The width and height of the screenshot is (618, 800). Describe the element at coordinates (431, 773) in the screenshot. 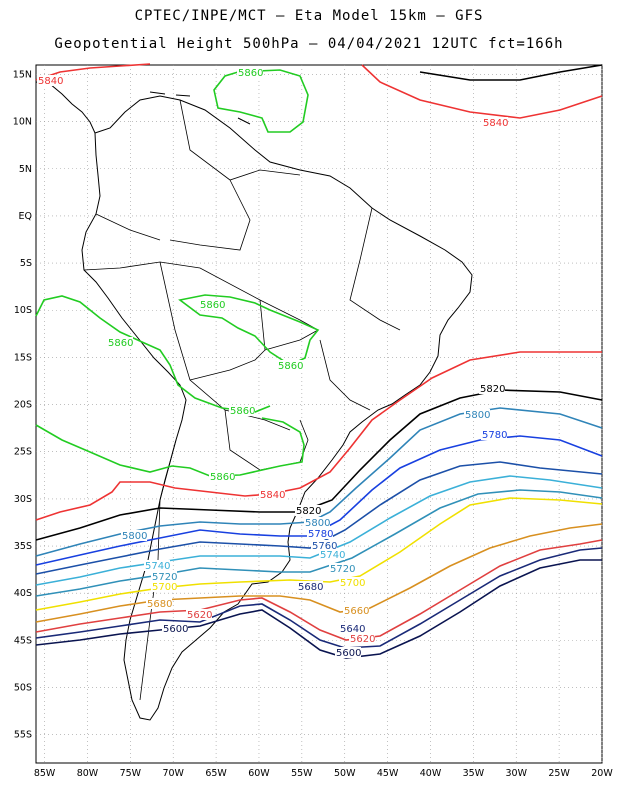

I see `lon-tick-label: 40W` at that location.